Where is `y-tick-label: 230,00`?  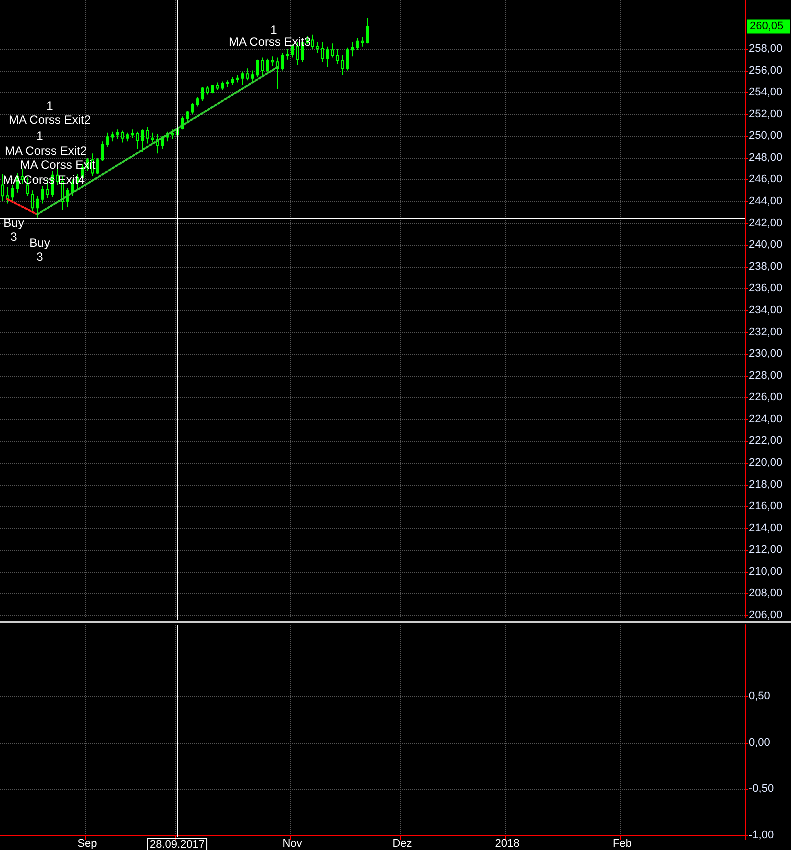 y-tick-label: 230,00 is located at coordinates (766, 354).